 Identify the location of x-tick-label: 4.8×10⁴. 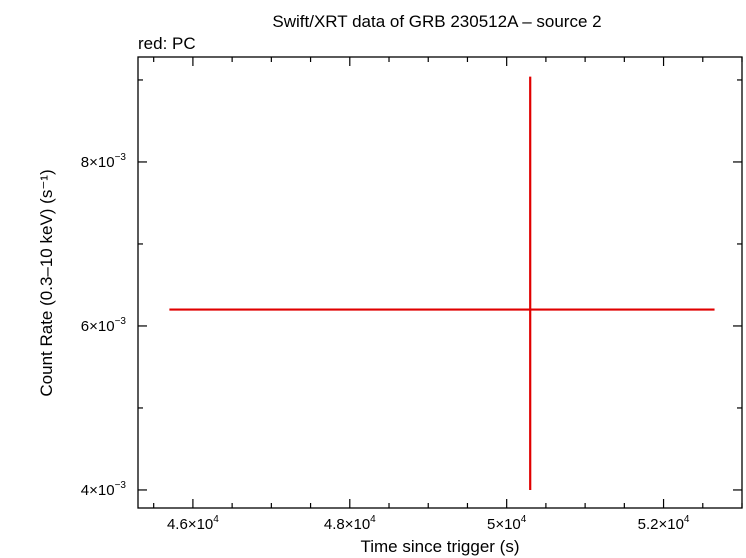
(350, 523).